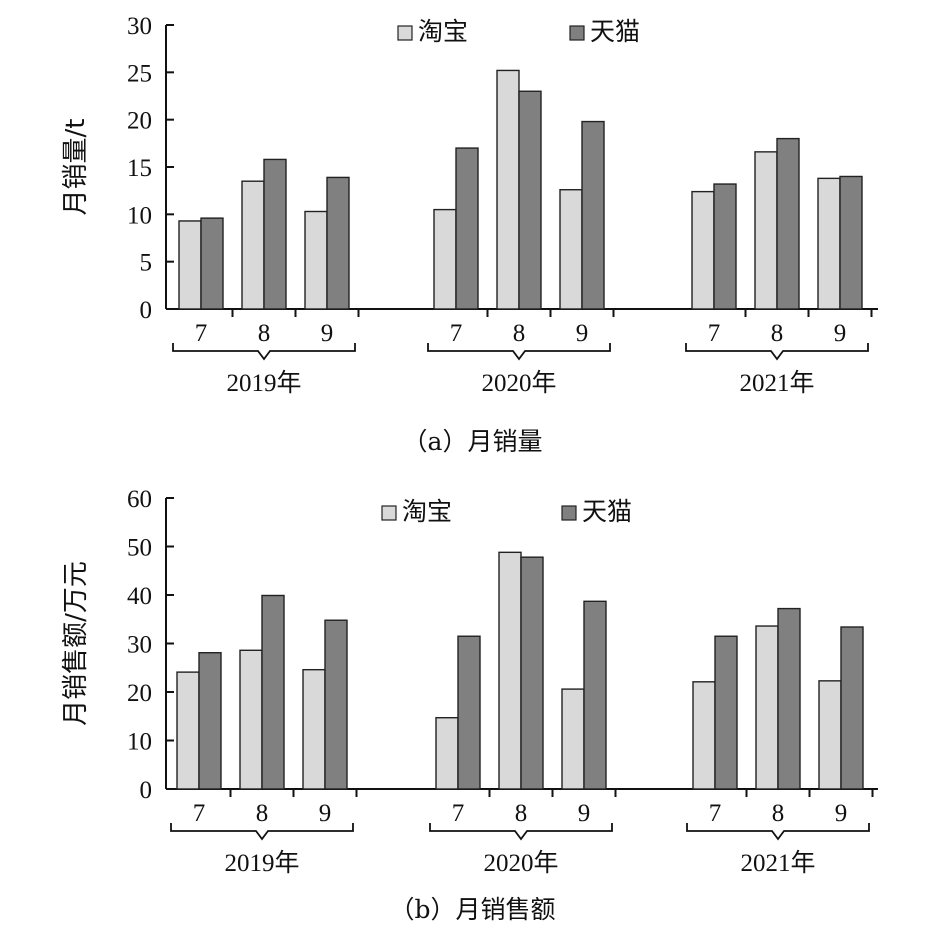 This screenshot has width=945, height=937. I want to click on a-group-label: 2019年, so click(263, 383).